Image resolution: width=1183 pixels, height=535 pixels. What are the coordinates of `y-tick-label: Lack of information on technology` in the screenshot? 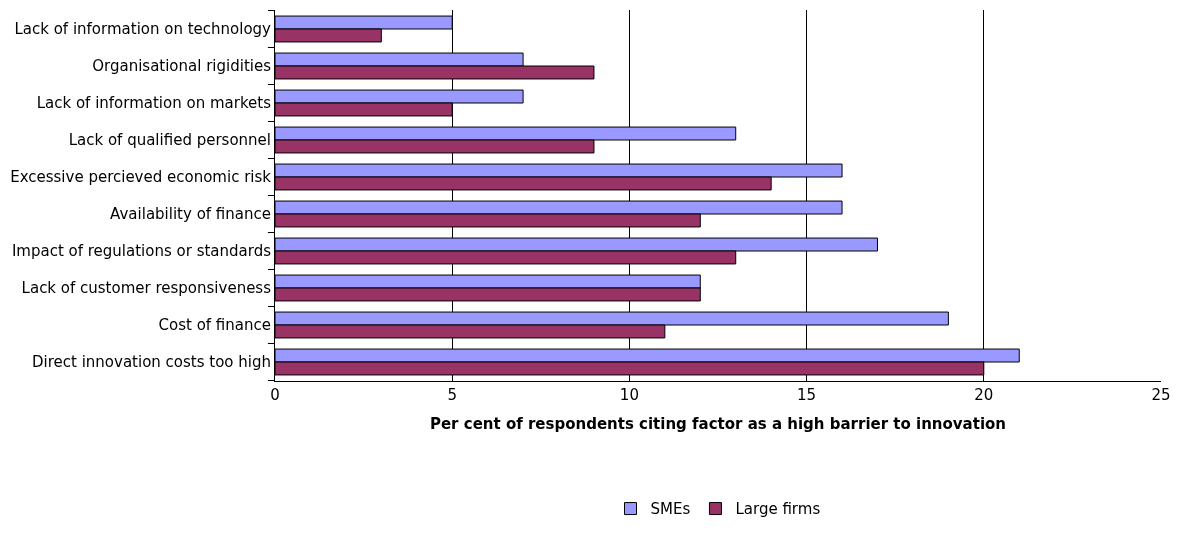 It's located at (143, 29).